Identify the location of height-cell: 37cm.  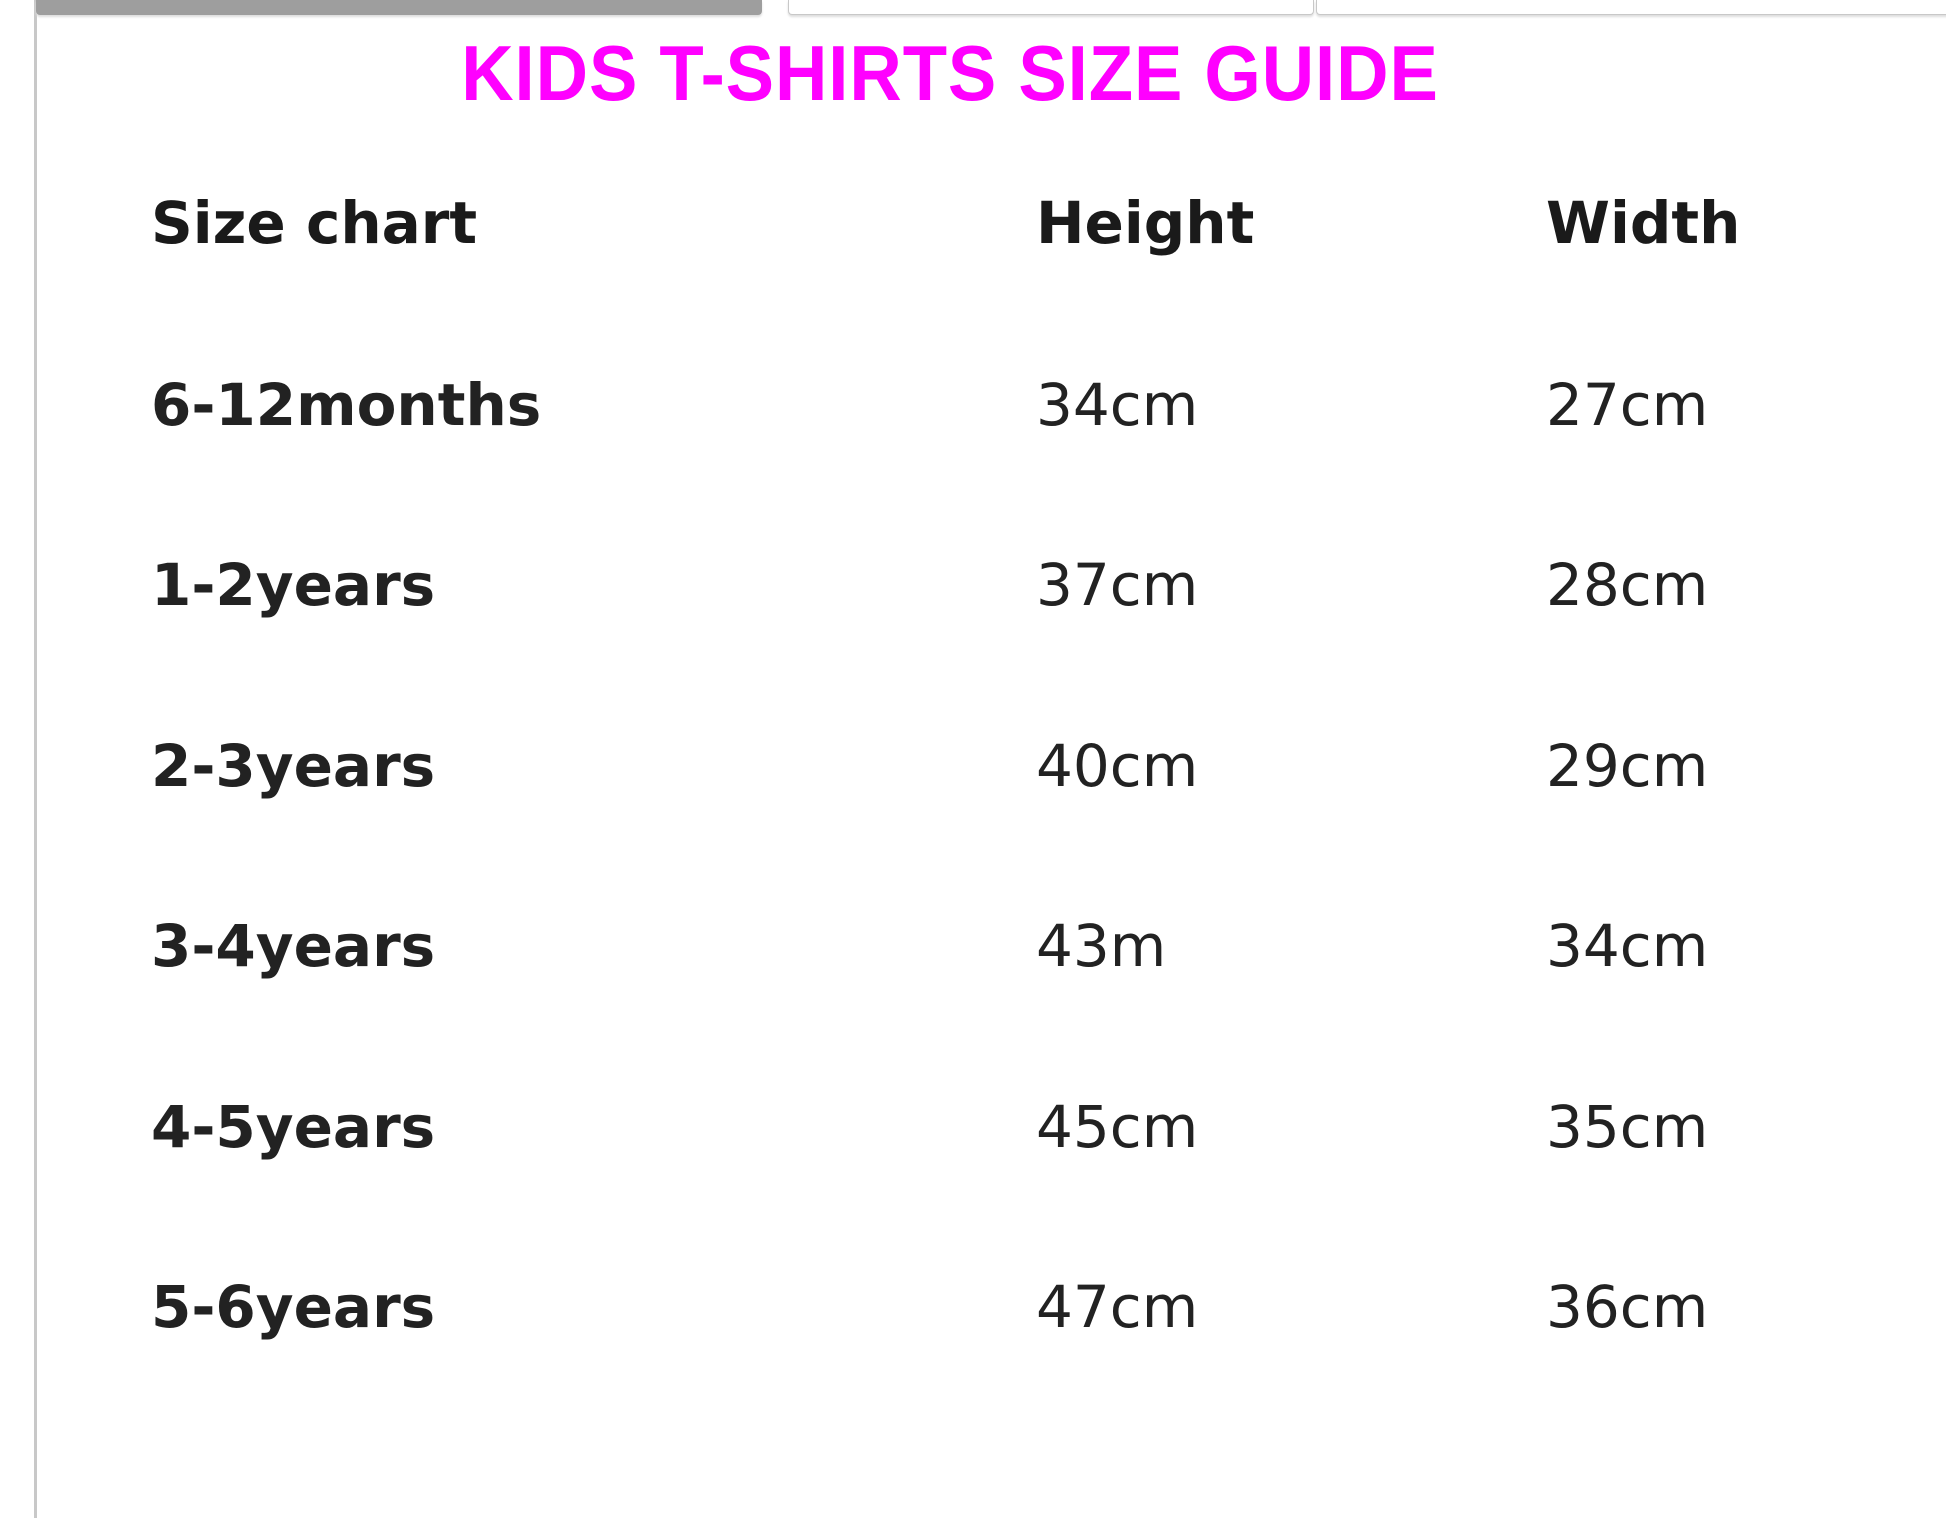
(1117, 585).